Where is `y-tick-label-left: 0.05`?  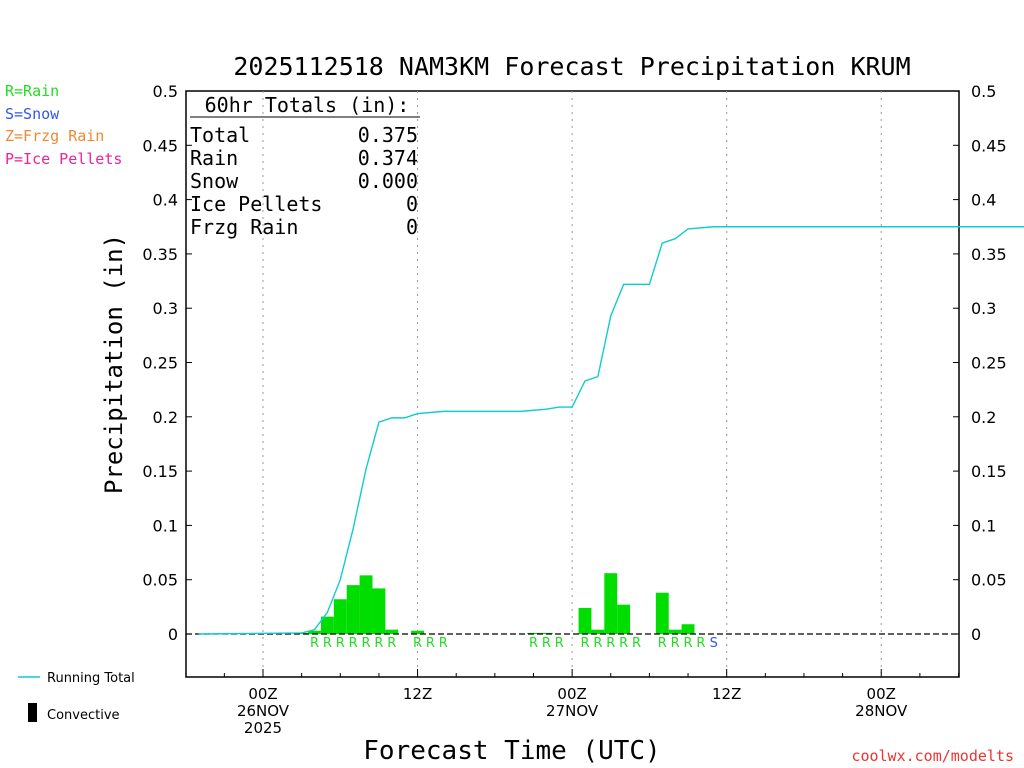 y-tick-label-left: 0.05 is located at coordinates (160, 580).